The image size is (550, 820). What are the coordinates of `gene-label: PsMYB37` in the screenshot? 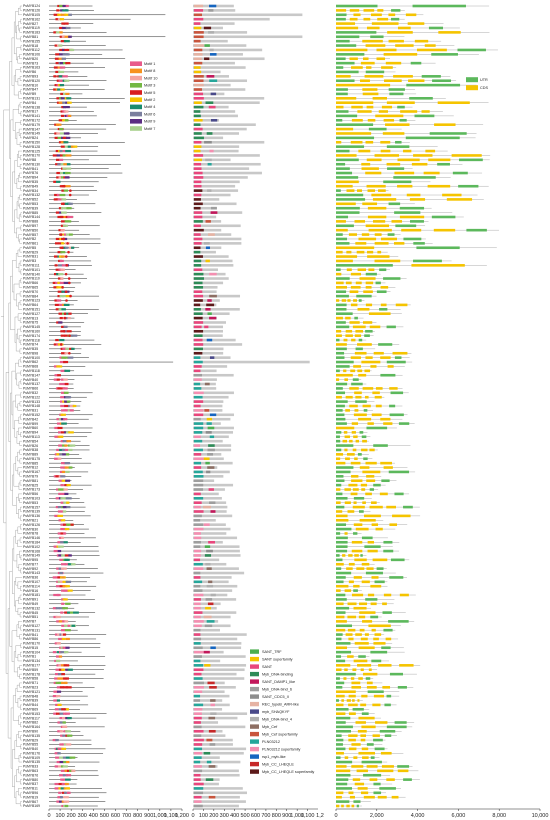 It's located at (30, 784).